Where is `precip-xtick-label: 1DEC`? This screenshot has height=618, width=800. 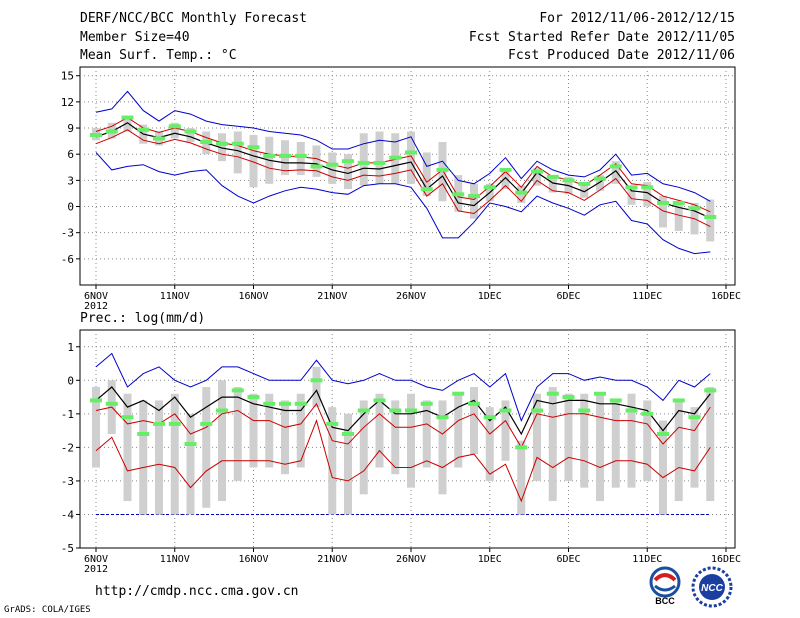
precip-xtick-label: 1DEC is located at coordinates (490, 559).